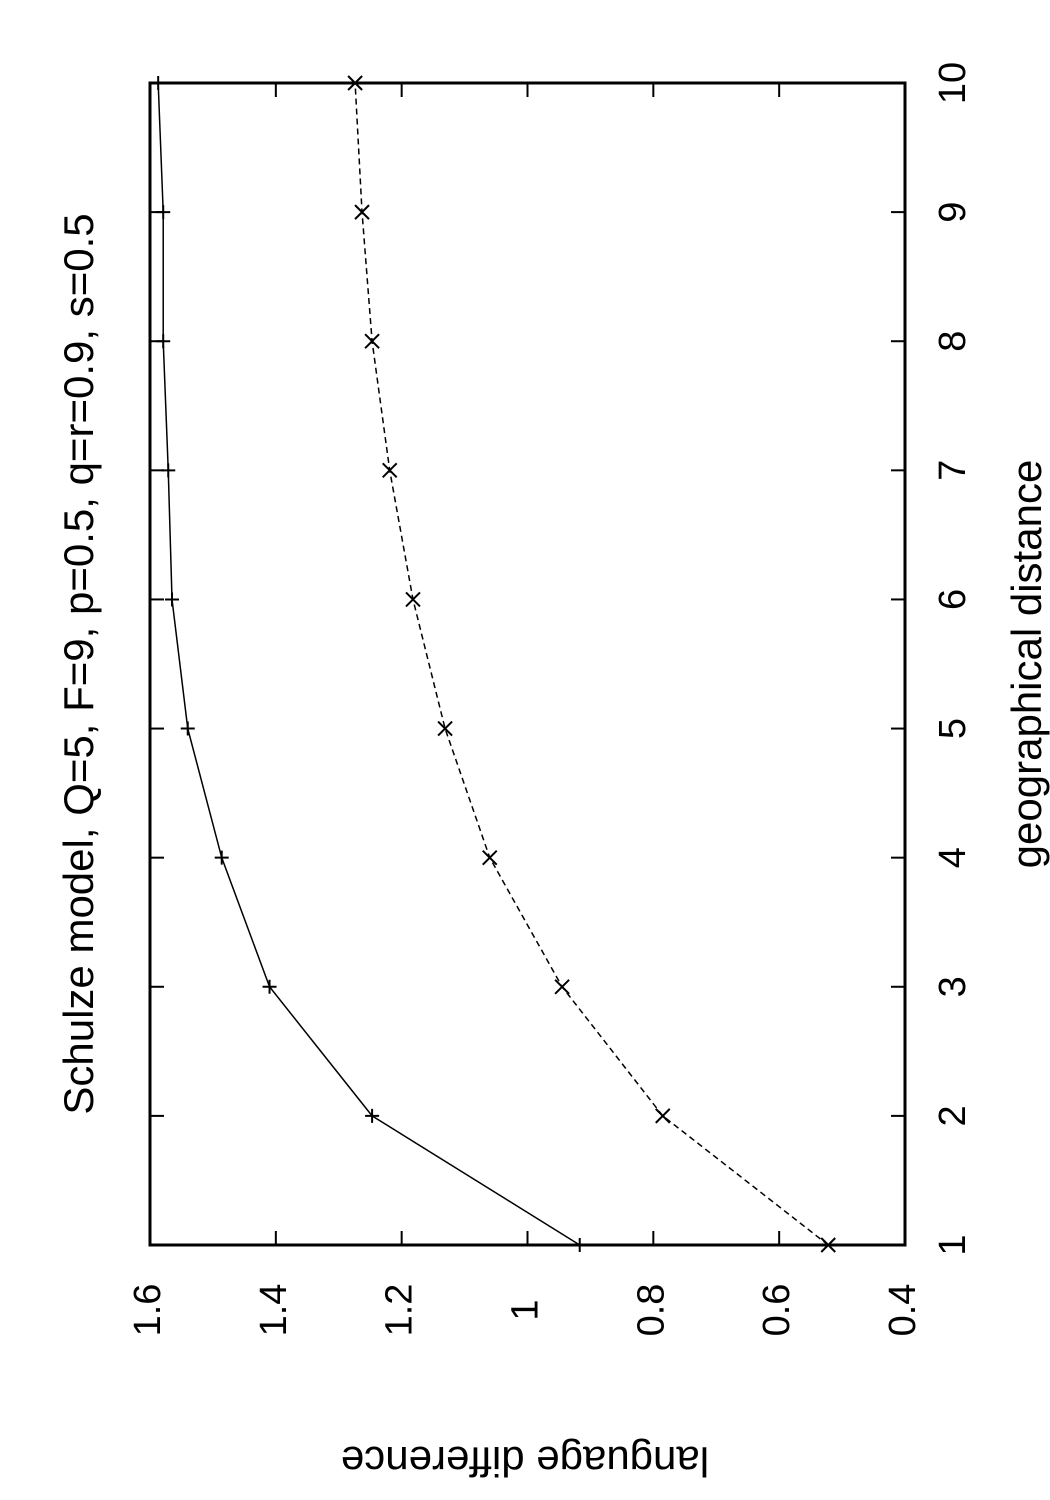  I want to click on x-tick-label: 6, so click(953, 599).